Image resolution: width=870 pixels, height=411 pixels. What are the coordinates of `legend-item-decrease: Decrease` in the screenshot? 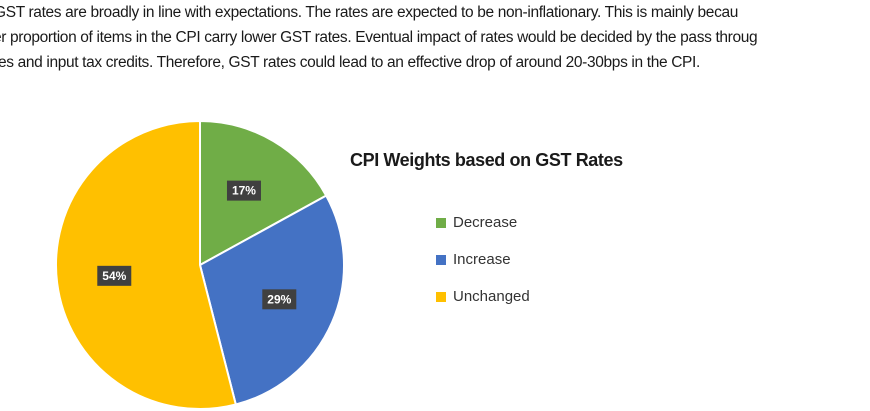 It's located at (483, 222).